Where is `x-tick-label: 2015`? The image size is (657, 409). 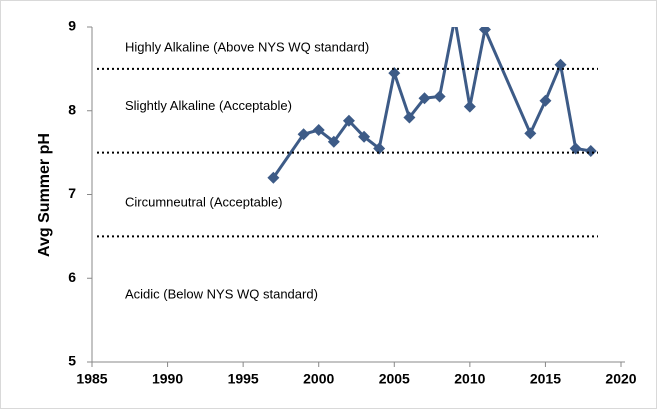 x-tick-label: 2015 is located at coordinates (545, 379).